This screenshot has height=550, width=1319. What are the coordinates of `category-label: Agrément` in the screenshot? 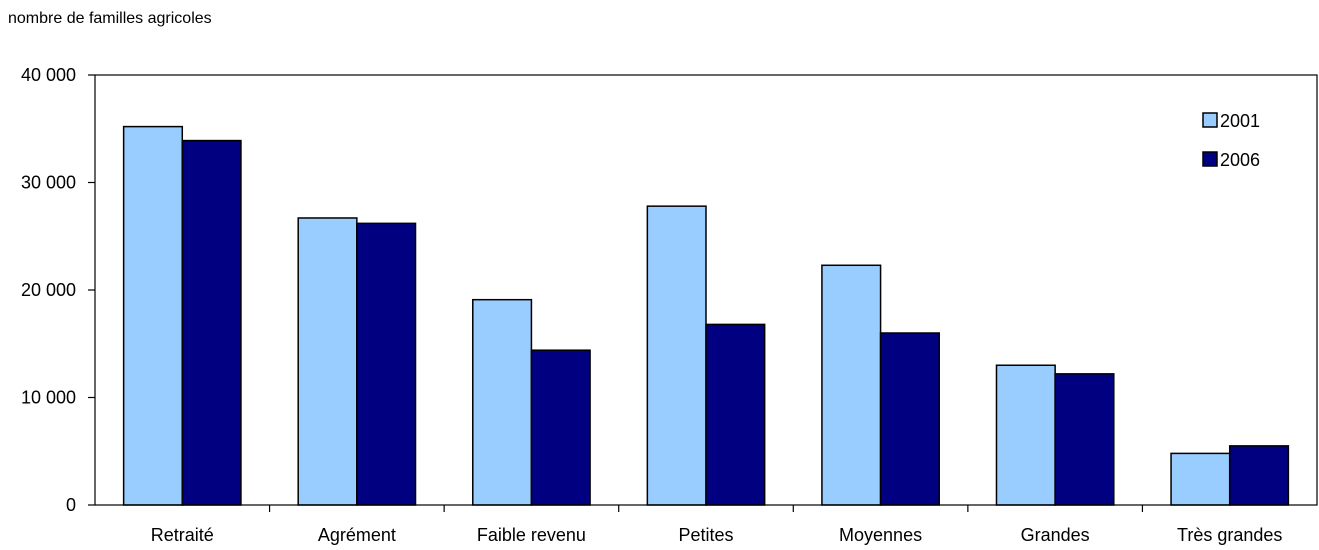 It's located at (357, 535).